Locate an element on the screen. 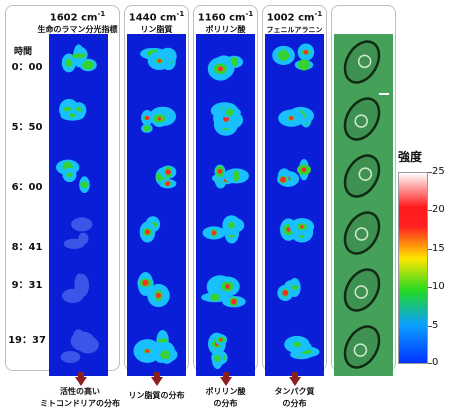 This screenshot has width=450, height=414. colorbar-tick-label: 0 is located at coordinates (435, 362).